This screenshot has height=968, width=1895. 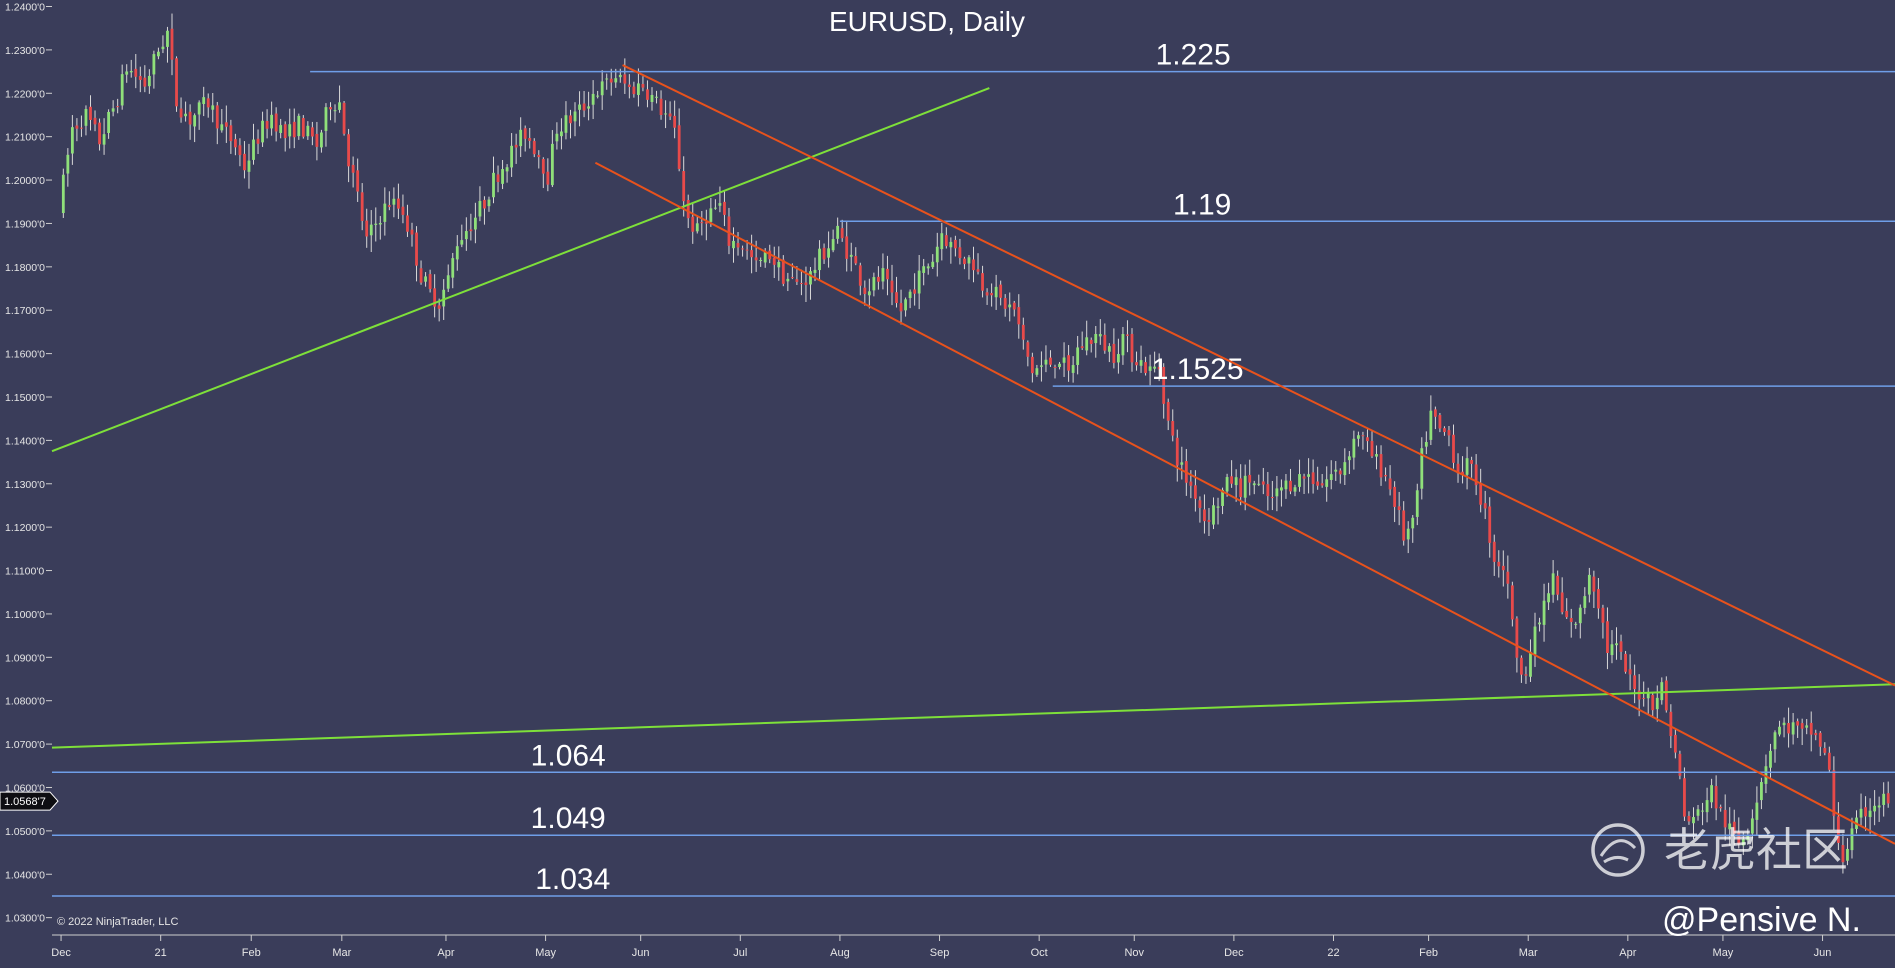 I want to click on x-tick-label: May, so click(x=1723, y=953).